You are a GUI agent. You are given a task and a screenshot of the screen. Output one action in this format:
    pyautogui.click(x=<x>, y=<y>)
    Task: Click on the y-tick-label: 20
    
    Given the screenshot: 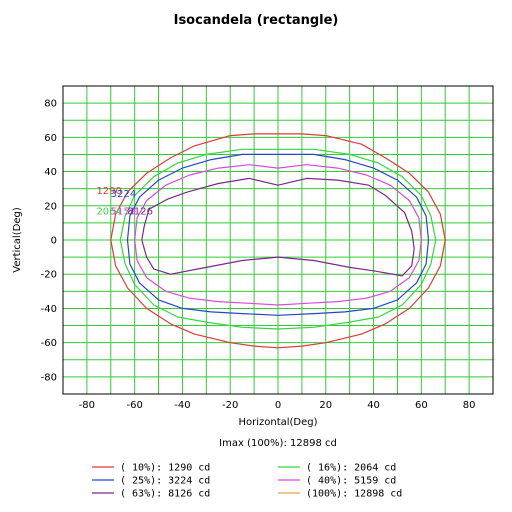 What is the action you would take?
    pyautogui.click(x=50, y=206)
    